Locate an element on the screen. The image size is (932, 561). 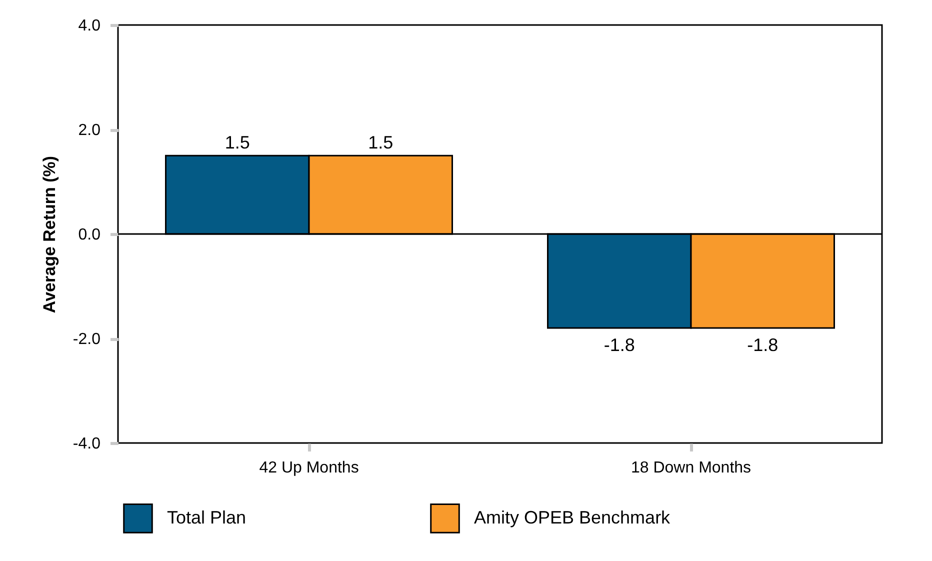
y-tick-label: 4.0 is located at coordinates (89, 26).